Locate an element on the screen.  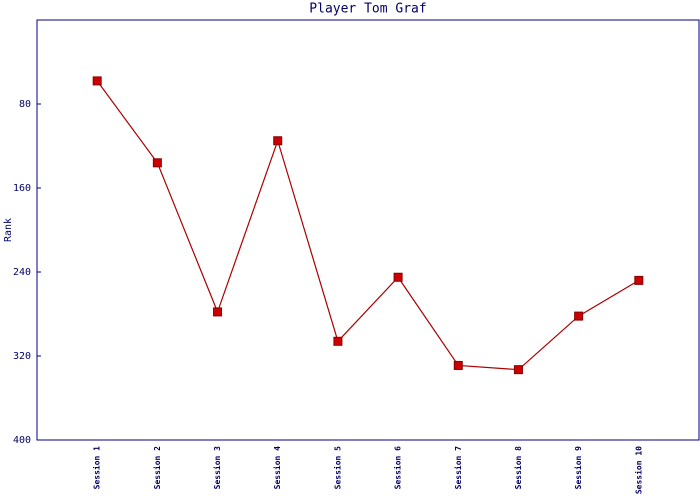
x-tick-label: Session 6 is located at coordinates (398, 468).